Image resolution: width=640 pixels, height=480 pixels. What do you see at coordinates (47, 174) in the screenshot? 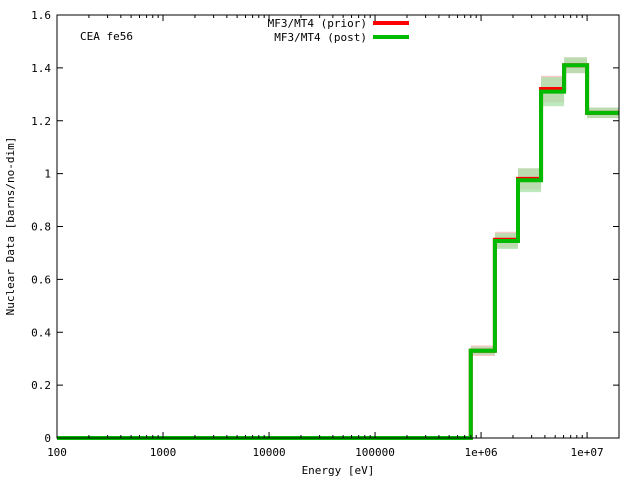
I see `y-tick-label: 1` at bounding box center [47, 174].